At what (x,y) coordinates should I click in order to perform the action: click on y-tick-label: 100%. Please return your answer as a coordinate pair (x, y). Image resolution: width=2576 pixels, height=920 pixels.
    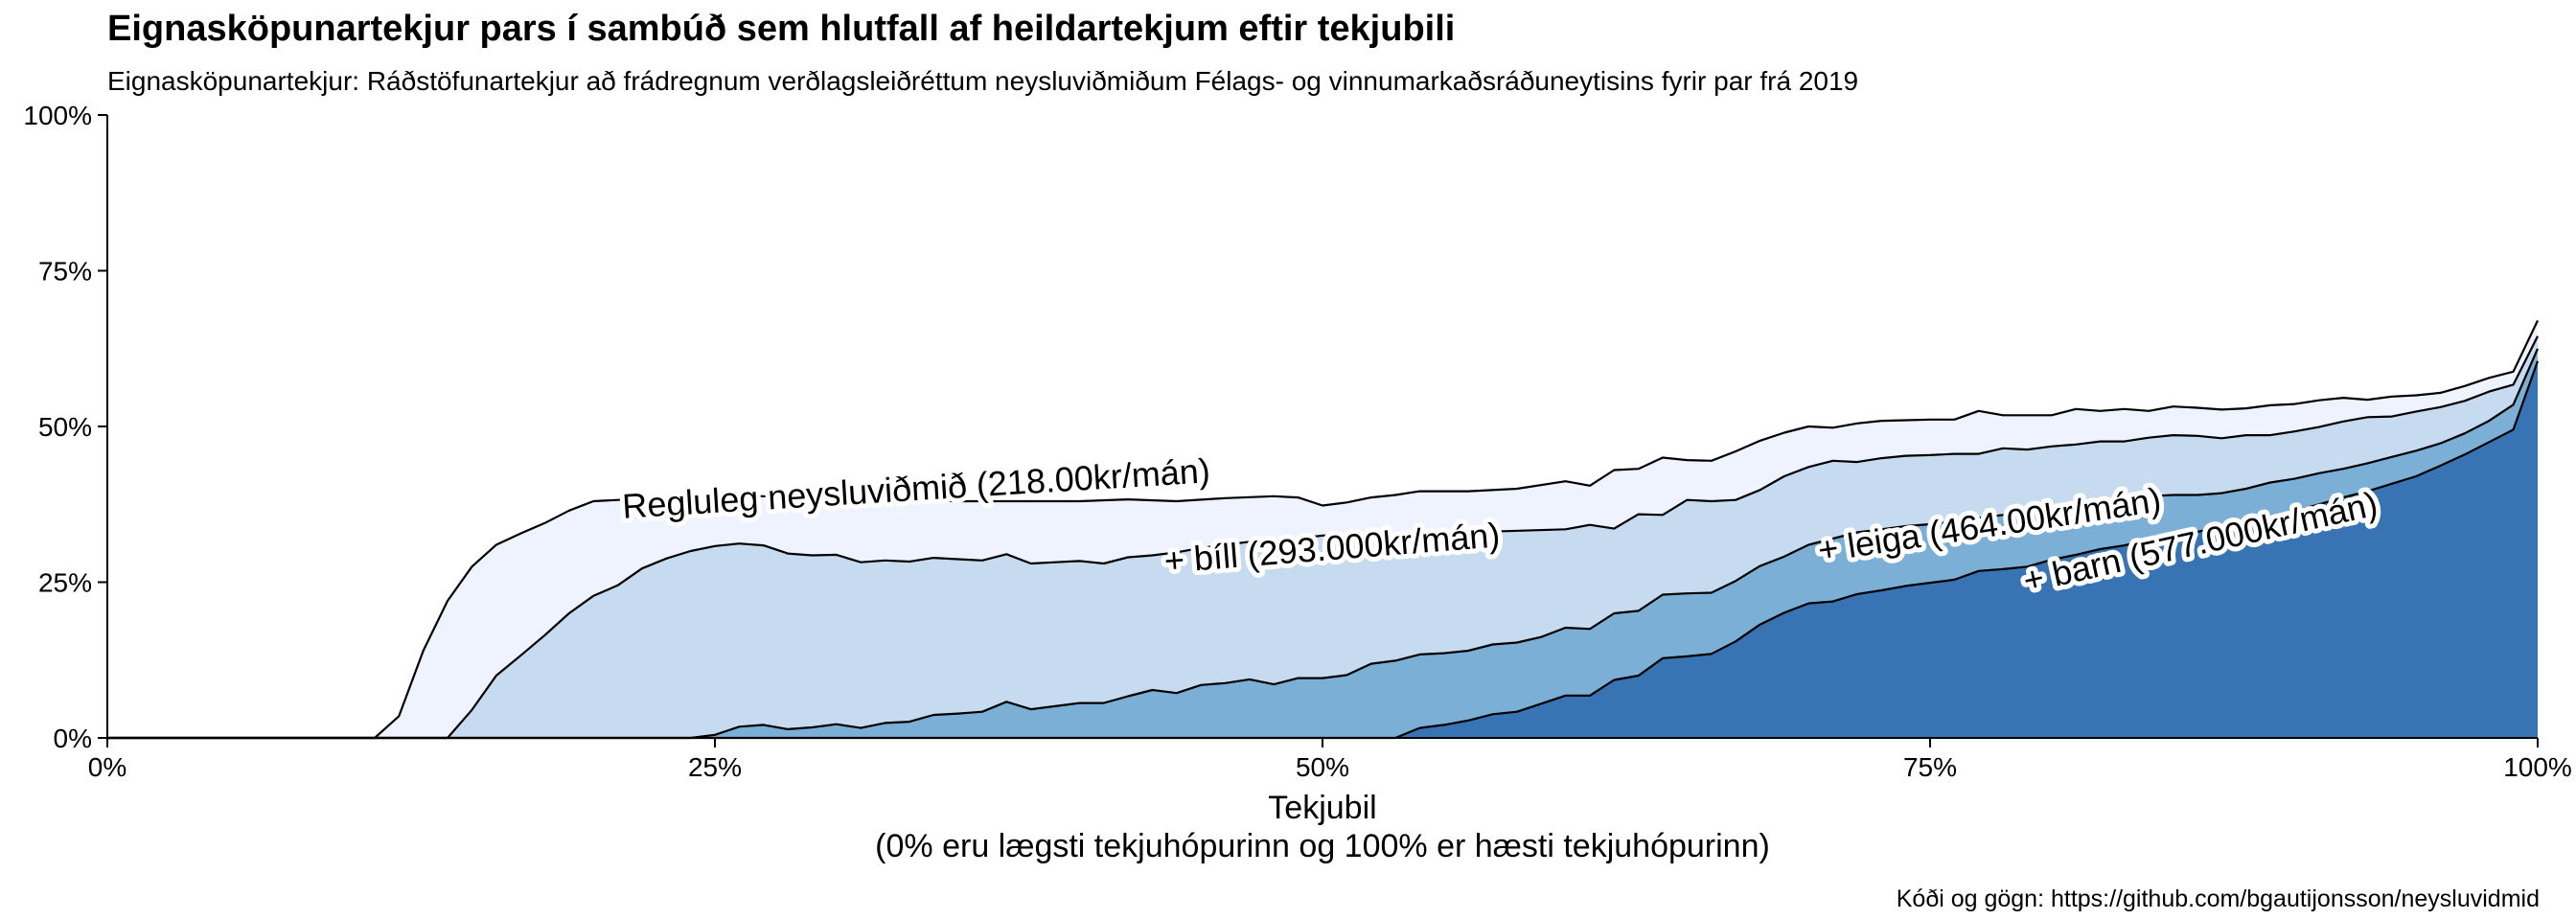
    Looking at the image, I should click on (57, 115).